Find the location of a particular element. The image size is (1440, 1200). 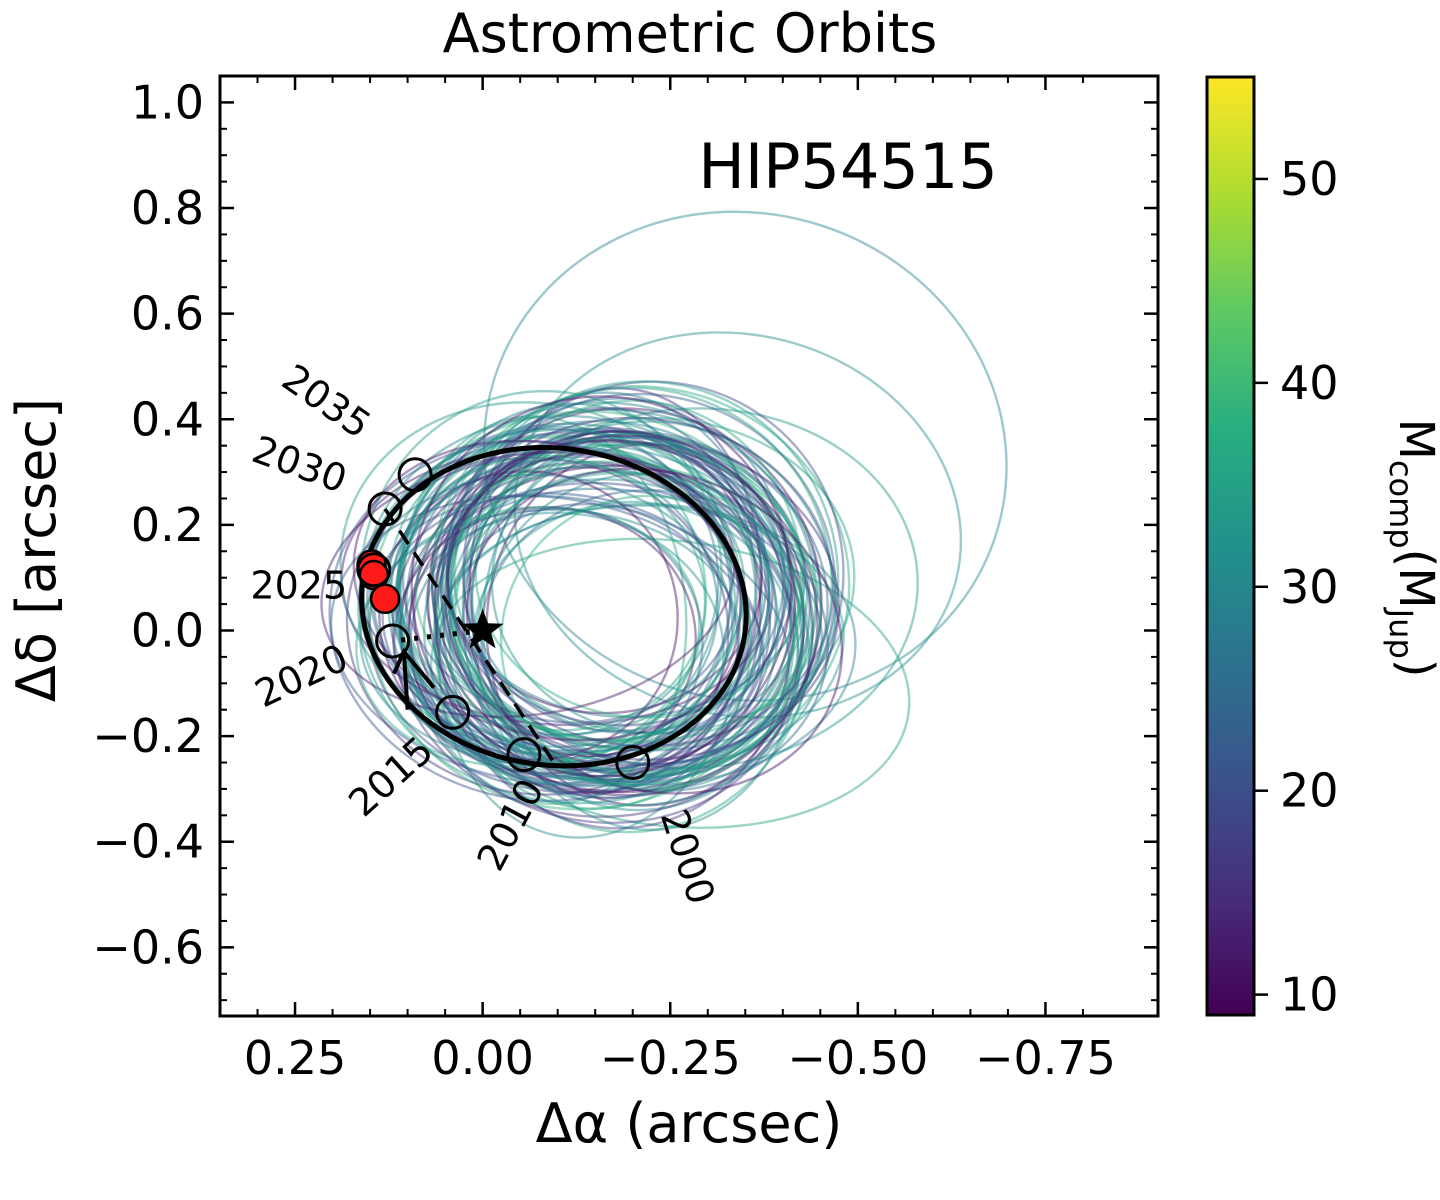

x-tick-label-0: 0.25 is located at coordinates (295, 1058).